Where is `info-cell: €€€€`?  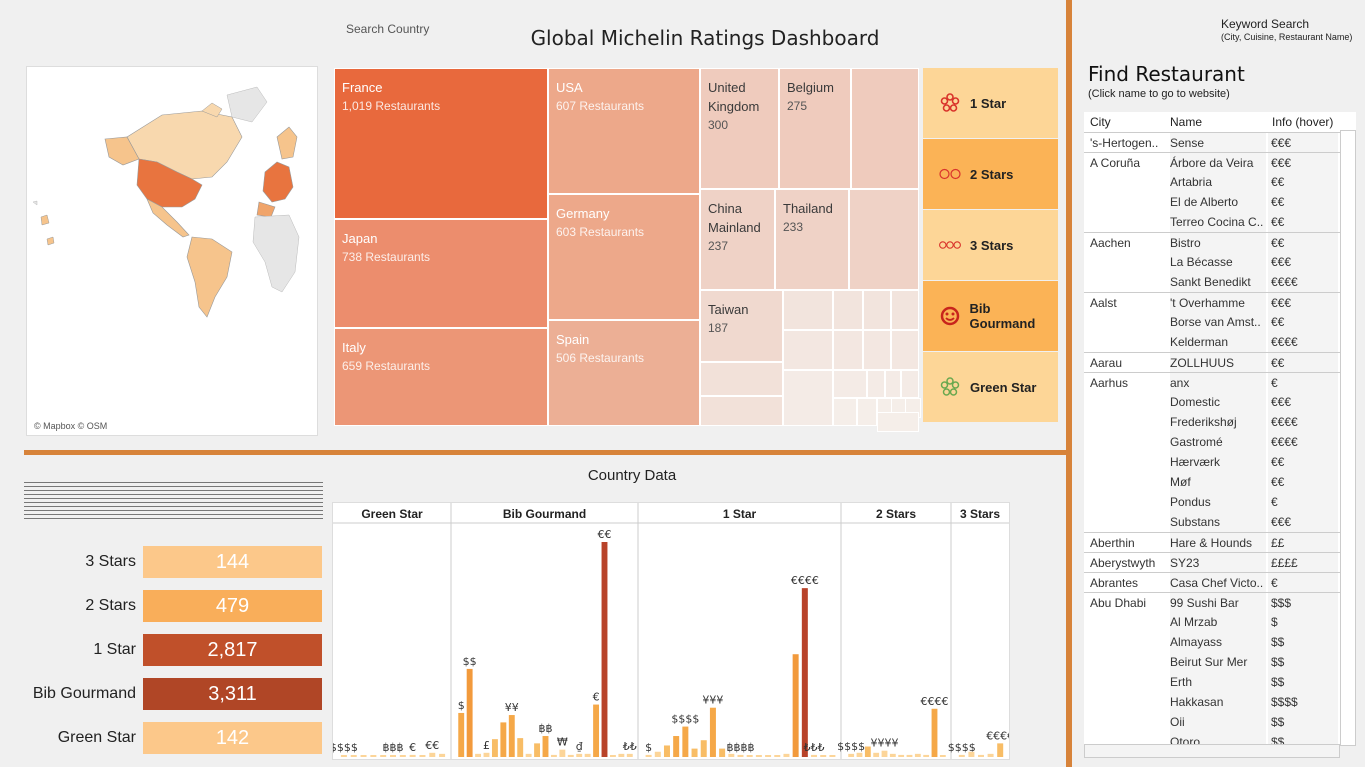 info-cell: €€€€ is located at coordinates (1303, 422).